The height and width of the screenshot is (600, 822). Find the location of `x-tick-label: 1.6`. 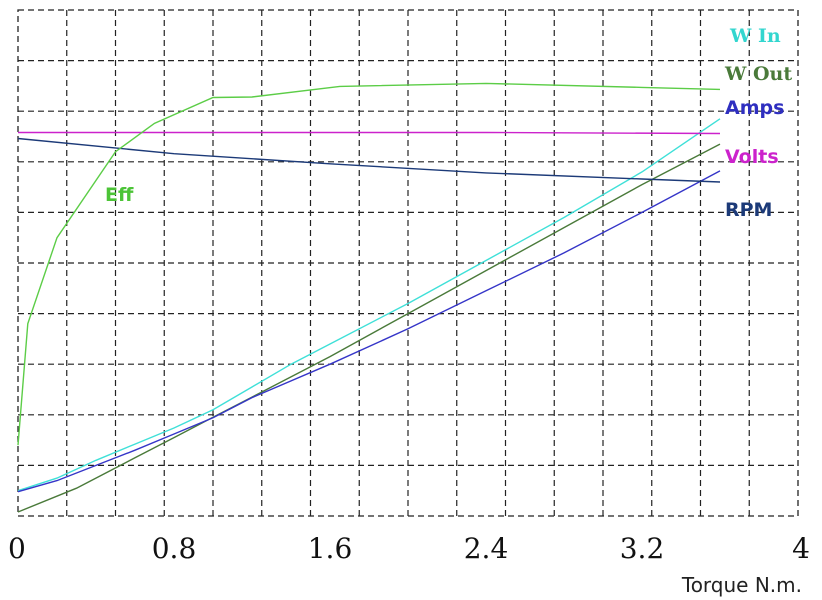

x-tick-label: 1.6 is located at coordinates (330, 548).